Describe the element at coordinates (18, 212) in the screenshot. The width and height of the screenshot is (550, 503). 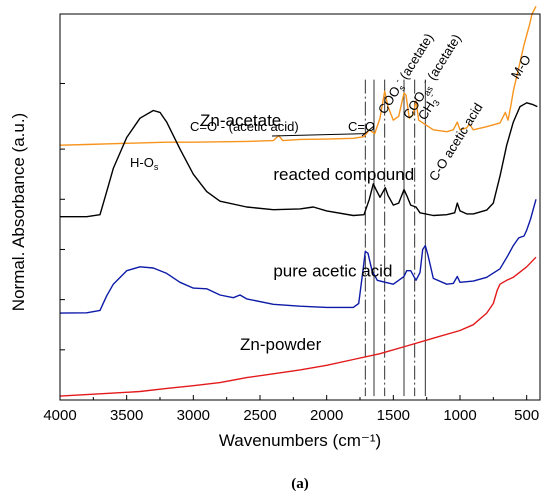
I see `y-axis-label: Normal. Absorbance (a.u.)` at that location.